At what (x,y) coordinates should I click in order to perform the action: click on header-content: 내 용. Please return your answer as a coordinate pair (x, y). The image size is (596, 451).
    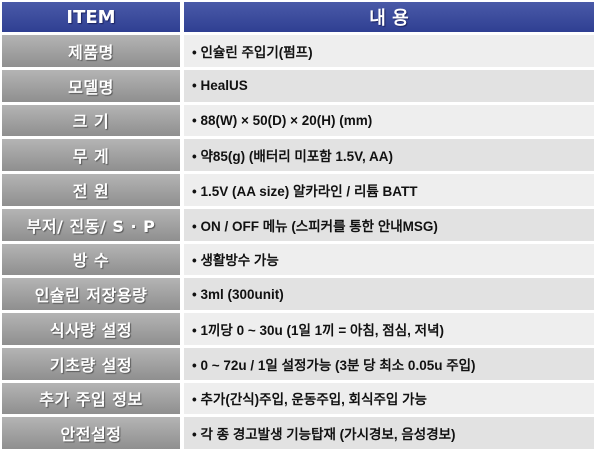
    Looking at the image, I should click on (389, 17).